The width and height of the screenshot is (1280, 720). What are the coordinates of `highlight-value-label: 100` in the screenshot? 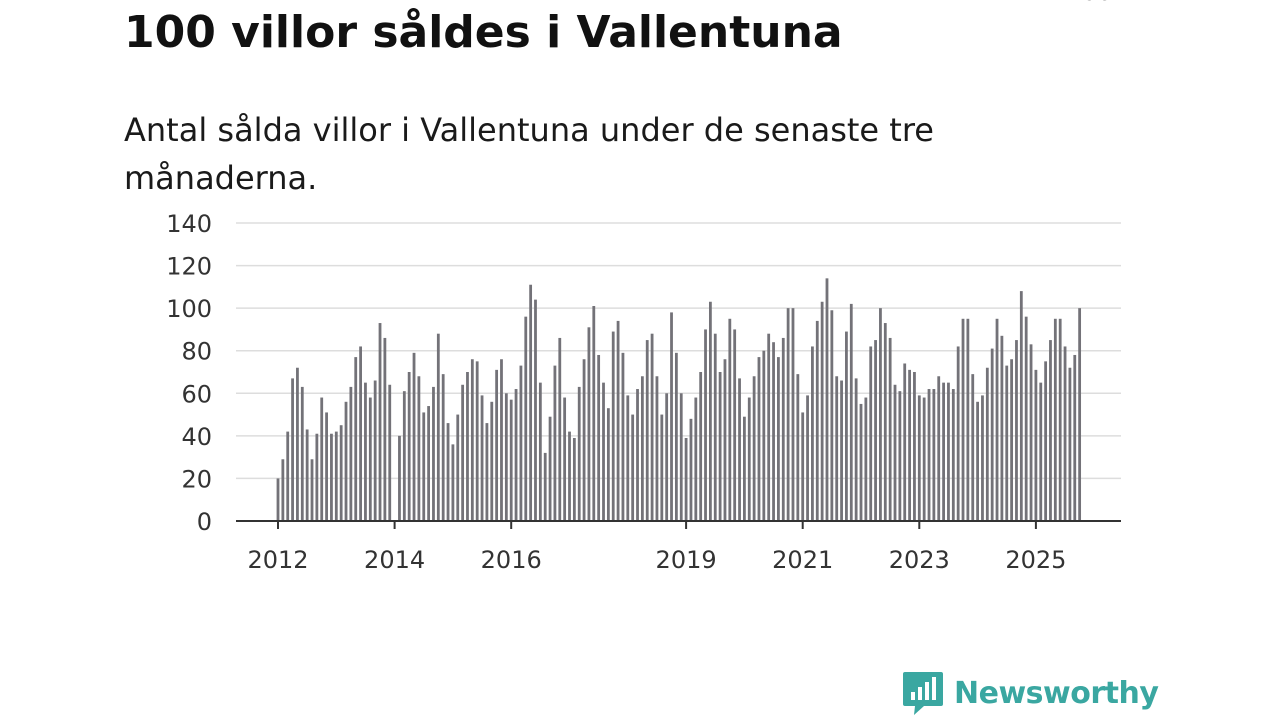 It's located at (1089, 3).